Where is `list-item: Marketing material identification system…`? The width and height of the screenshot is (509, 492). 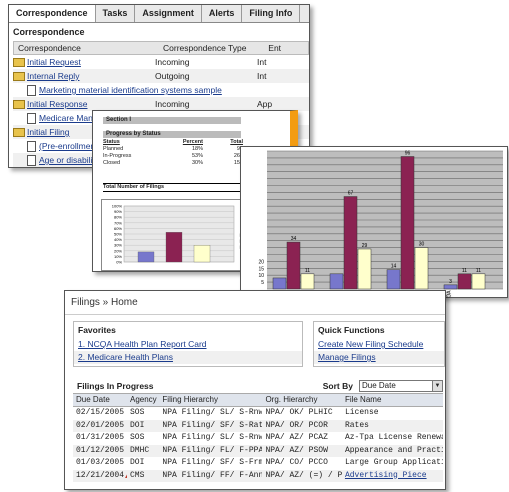 list-item: Marketing material identification system… is located at coordinates (161, 90).